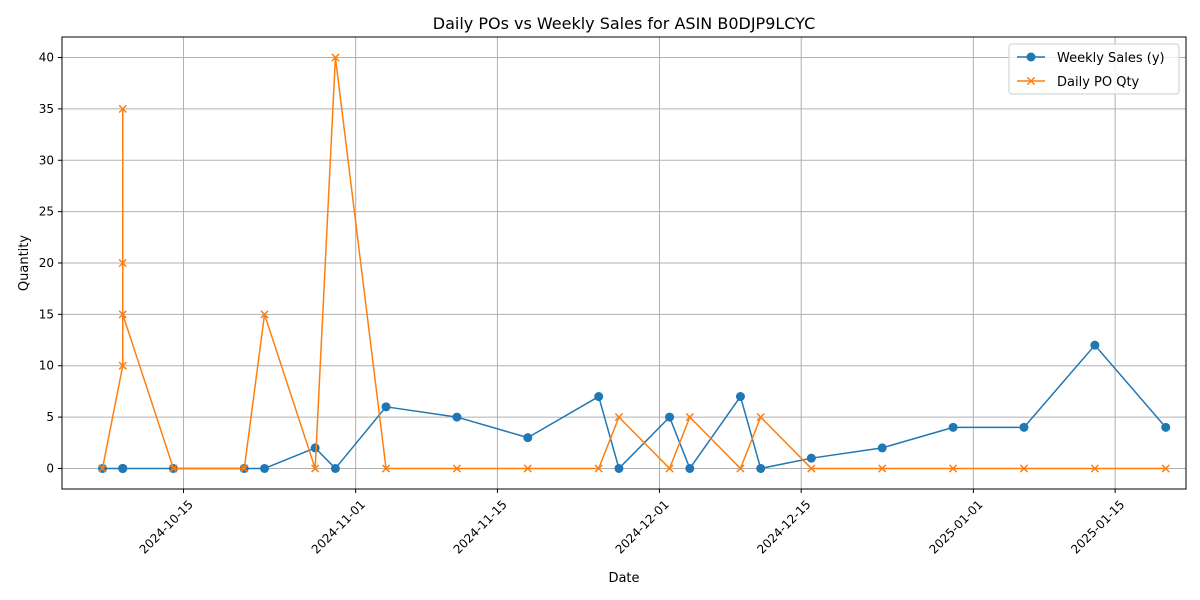  I want to click on y-axis-ticks: 0 5 10 15 20 25 30 35 40, so click(50, 263).